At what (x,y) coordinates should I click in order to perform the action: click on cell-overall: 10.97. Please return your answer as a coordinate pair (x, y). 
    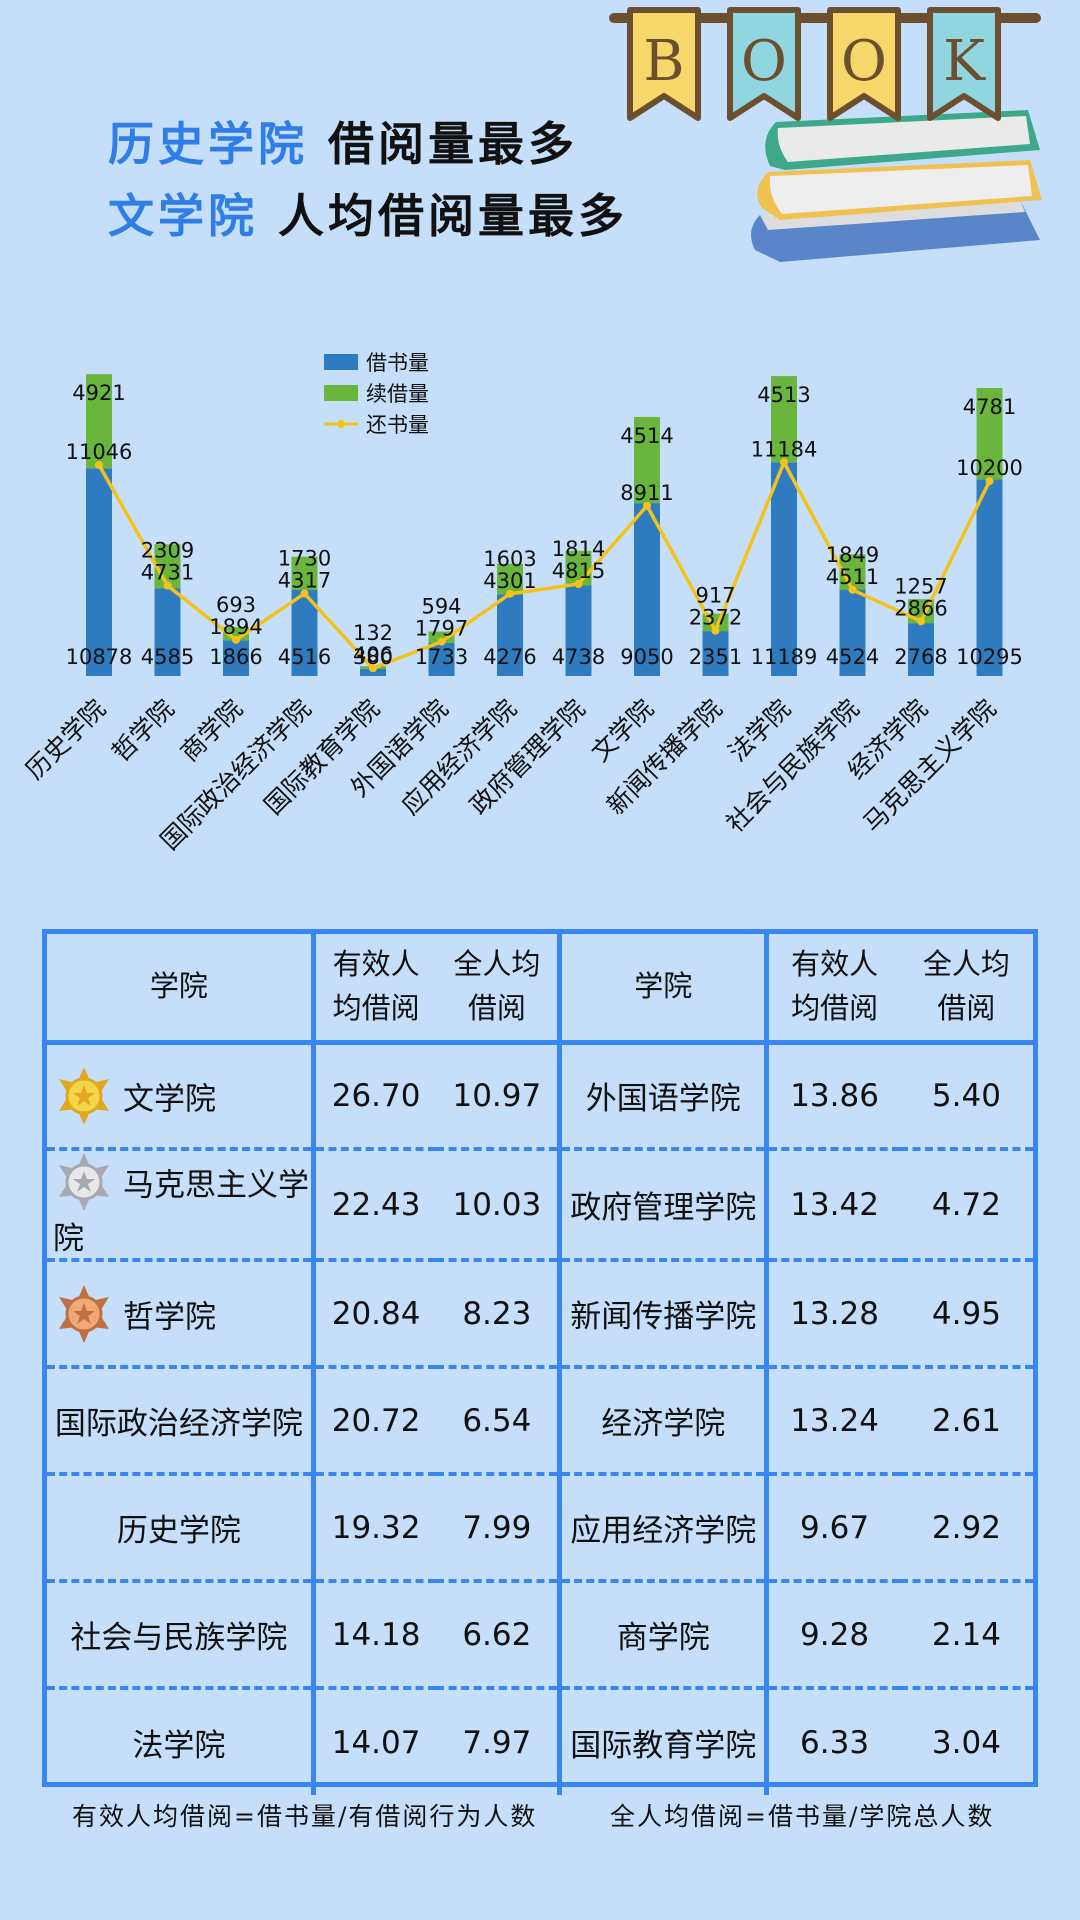
    Looking at the image, I should click on (499, 1096).